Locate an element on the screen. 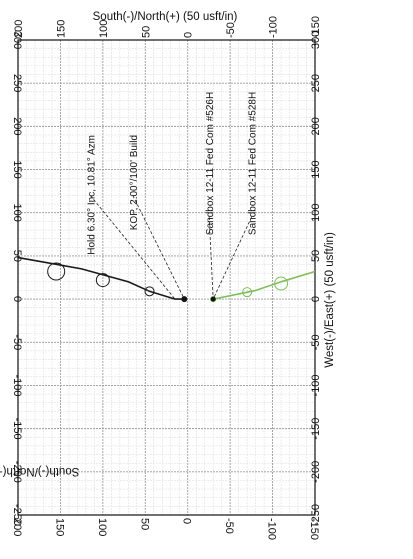 The width and height of the screenshot is (413, 559). tick-label-we-right: 250 is located at coordinates (316, 83).